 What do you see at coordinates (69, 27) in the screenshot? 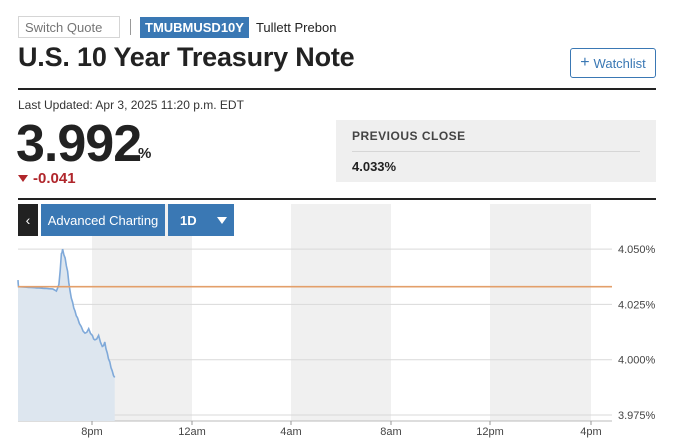
I see `switch-quote-input` at bounding box center [69, 27].